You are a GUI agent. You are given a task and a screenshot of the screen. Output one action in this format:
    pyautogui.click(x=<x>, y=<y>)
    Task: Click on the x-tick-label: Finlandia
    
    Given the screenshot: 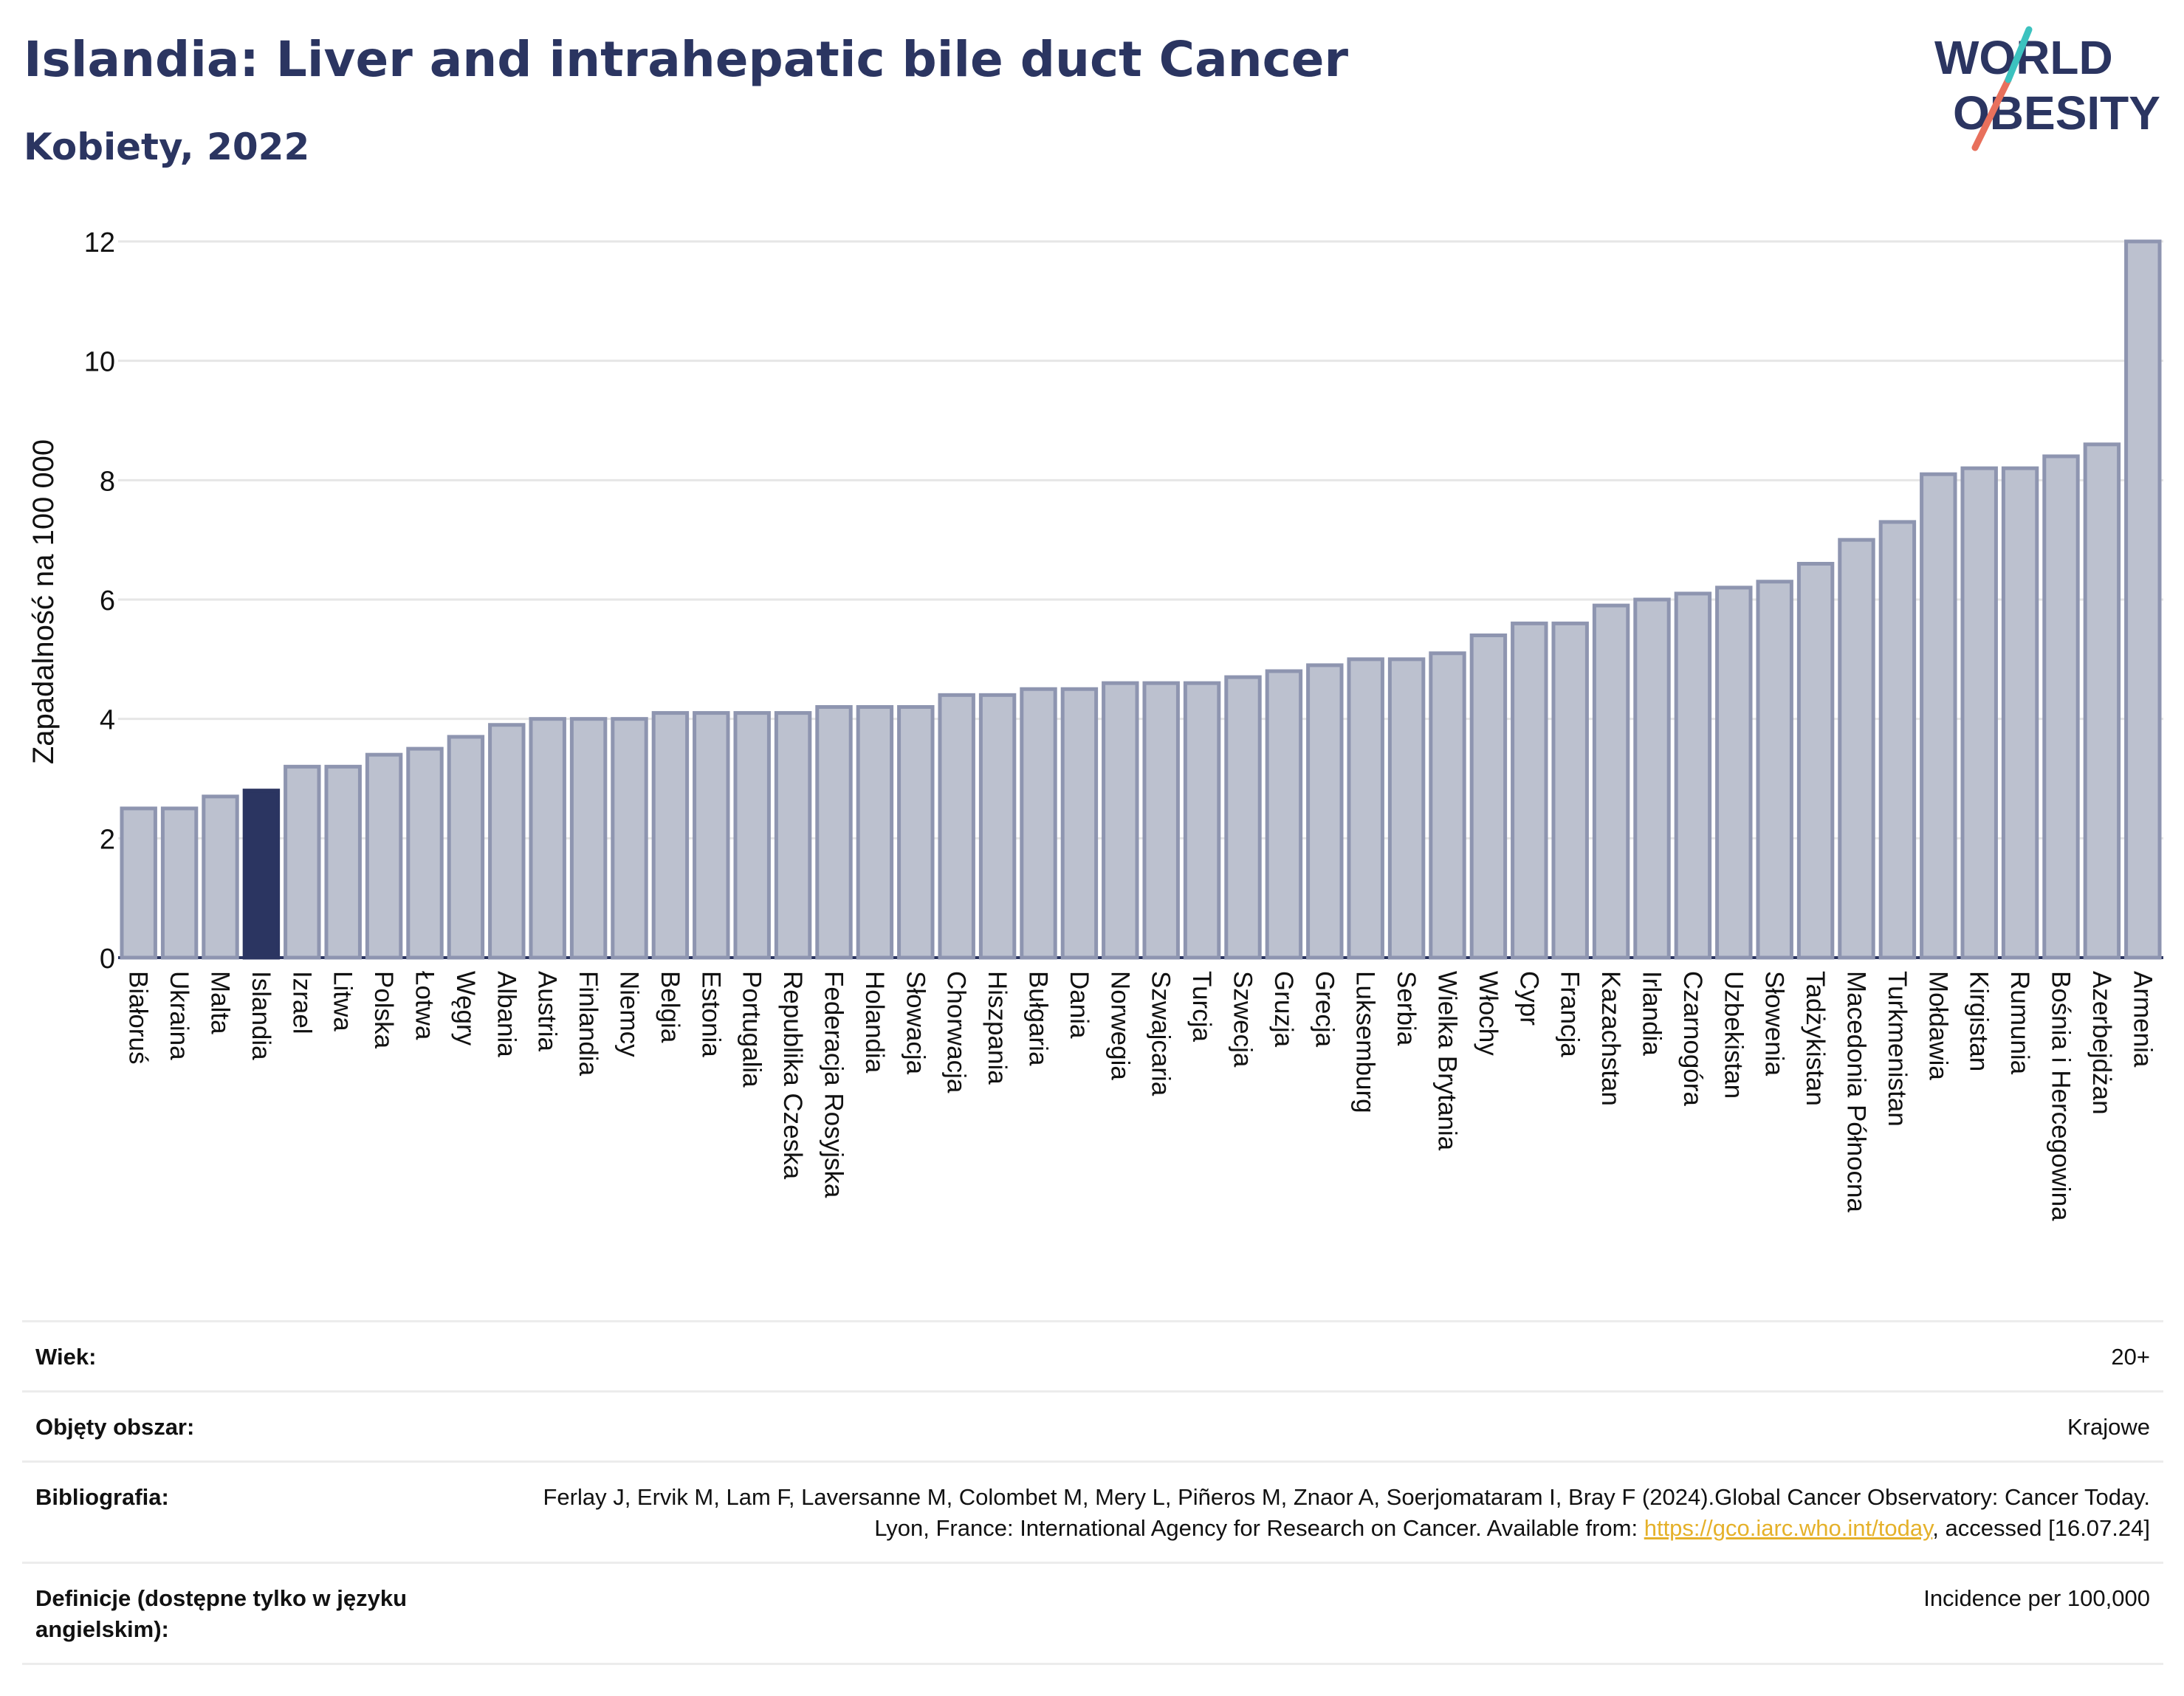 What is the action you would take?
    pyautogui.click(x=588, y=1024)
    